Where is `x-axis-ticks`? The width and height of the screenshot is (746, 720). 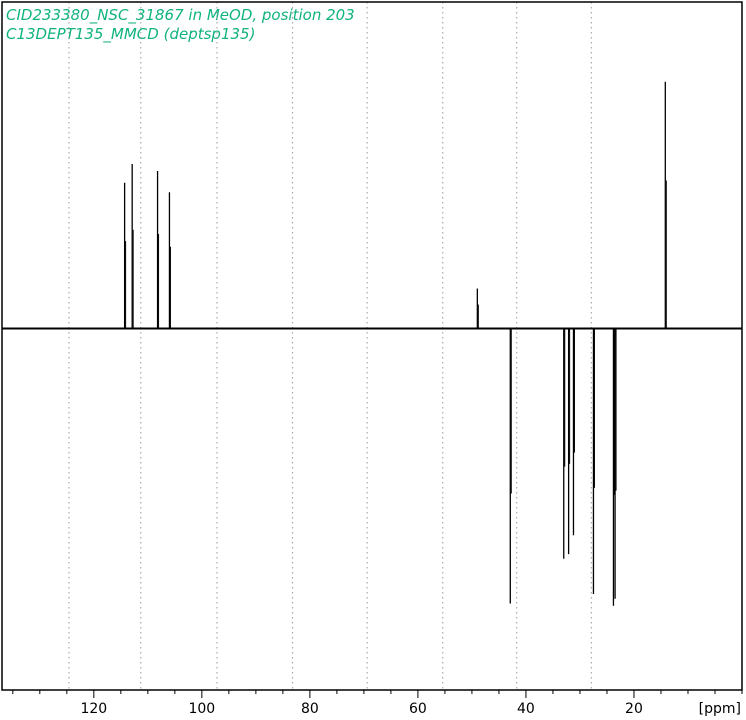
x-axis-ticks is located at coordinates (377, 694).